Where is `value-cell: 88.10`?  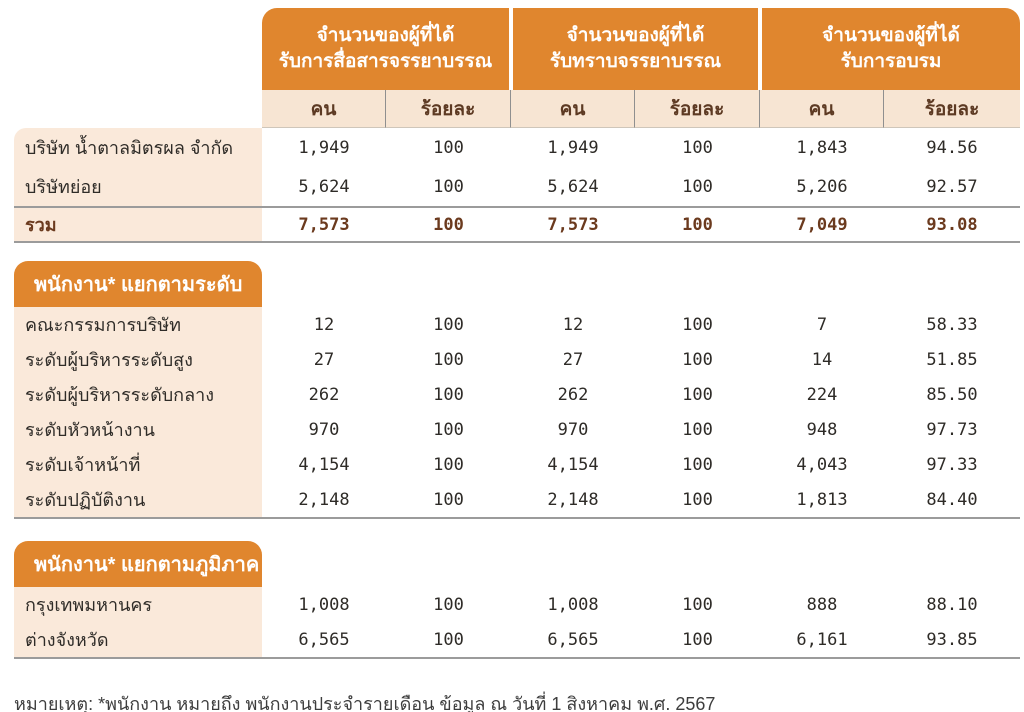
value-cell: 88.10 is located at coordinates (952, 604).